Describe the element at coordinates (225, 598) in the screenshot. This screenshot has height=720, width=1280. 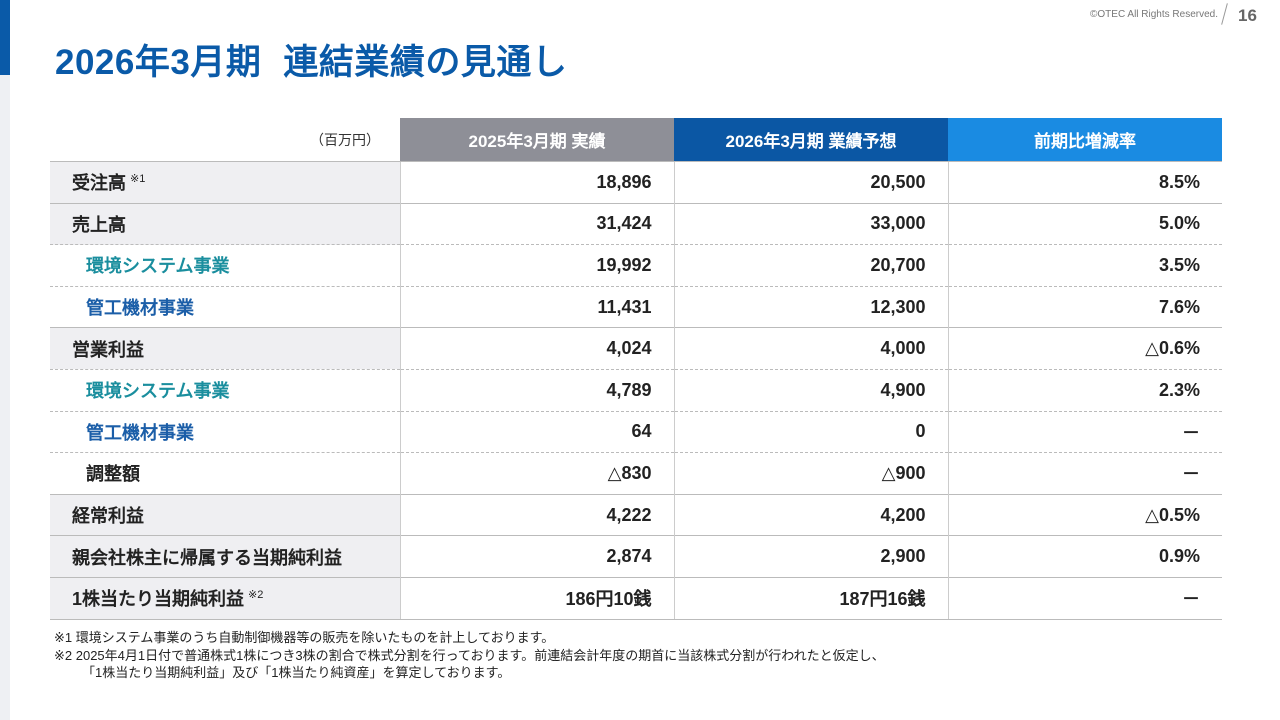
I see `row-label: 1株当たり当期純利益 ※2` at that location.